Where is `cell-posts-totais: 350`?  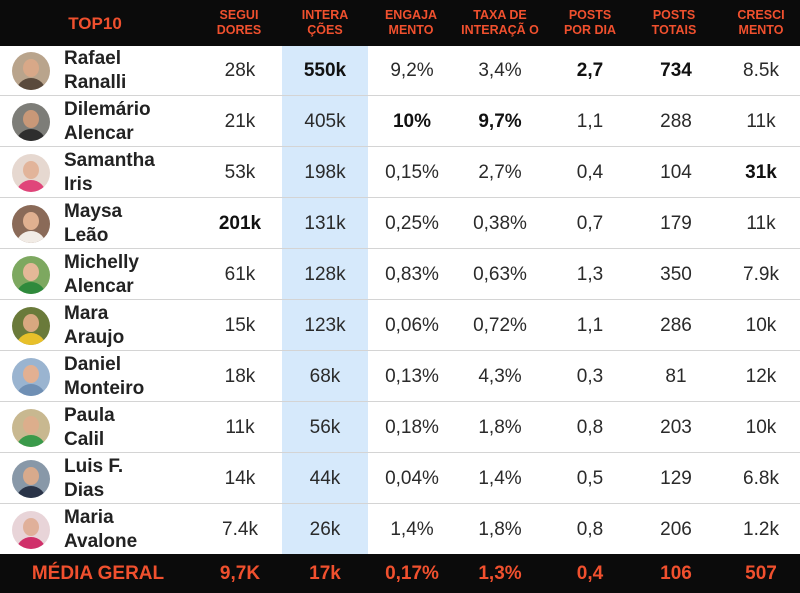
cell-posts-totais: 350 is located at coordinates (676, 274).